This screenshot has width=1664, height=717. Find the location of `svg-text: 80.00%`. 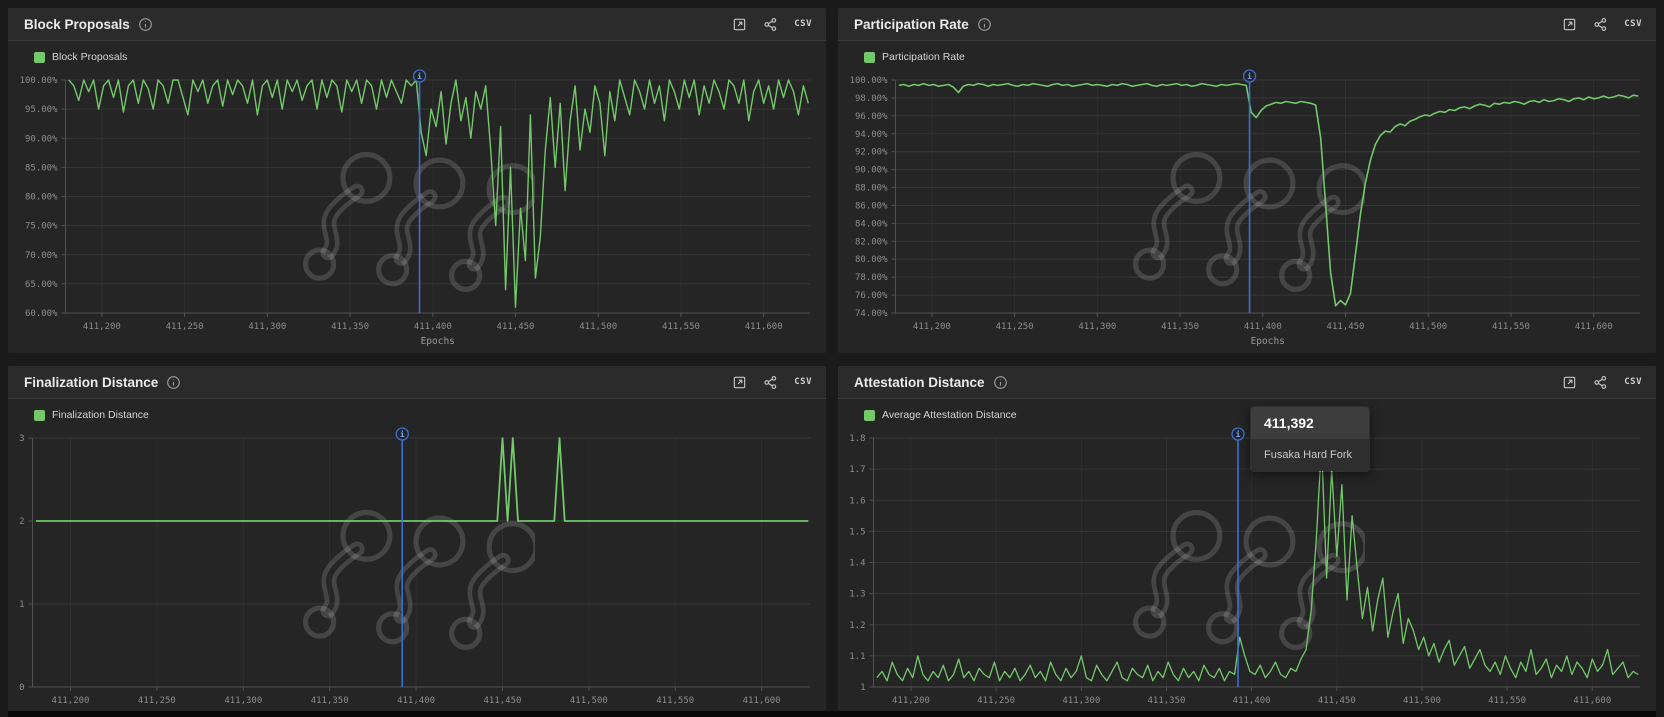

svg-text: 80.00% is located at coordinates (41, 198).